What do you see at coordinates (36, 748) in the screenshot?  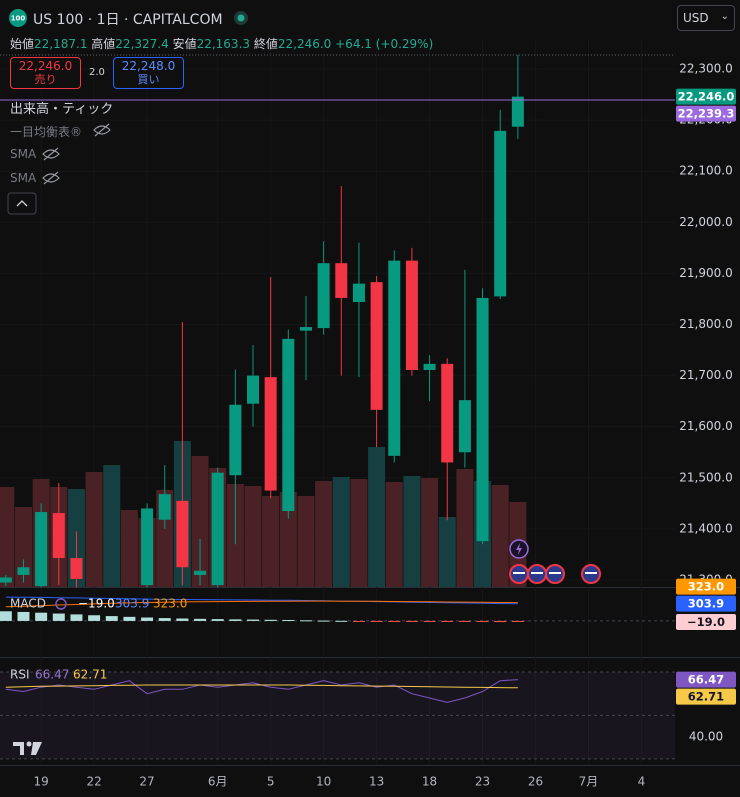 I see `logo-part` at bounding box center [36, 748].